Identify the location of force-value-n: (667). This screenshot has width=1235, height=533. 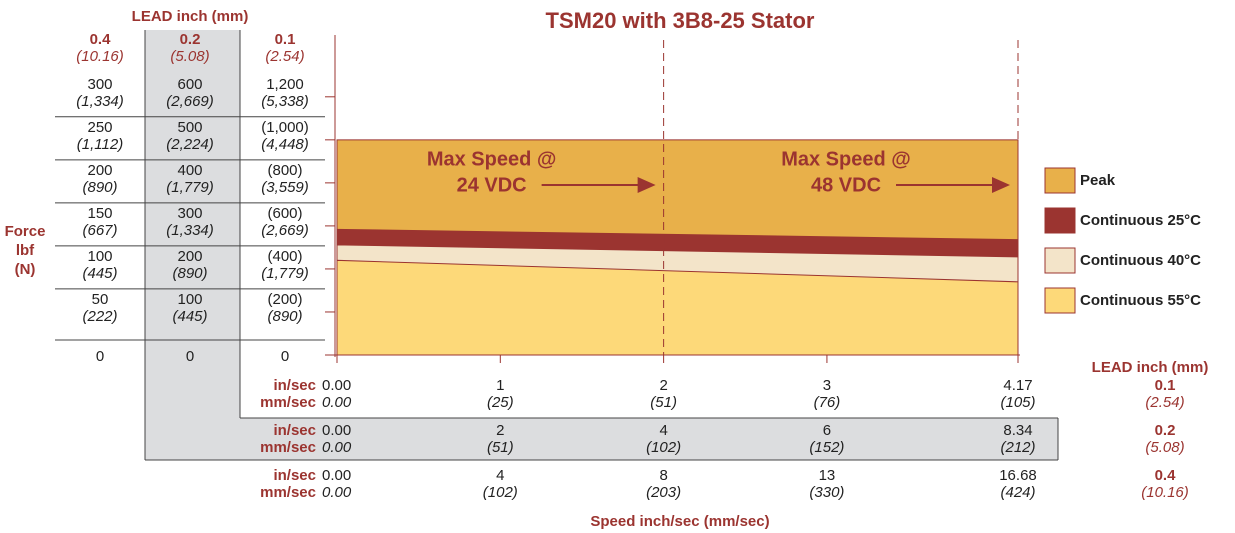
(99, 230).